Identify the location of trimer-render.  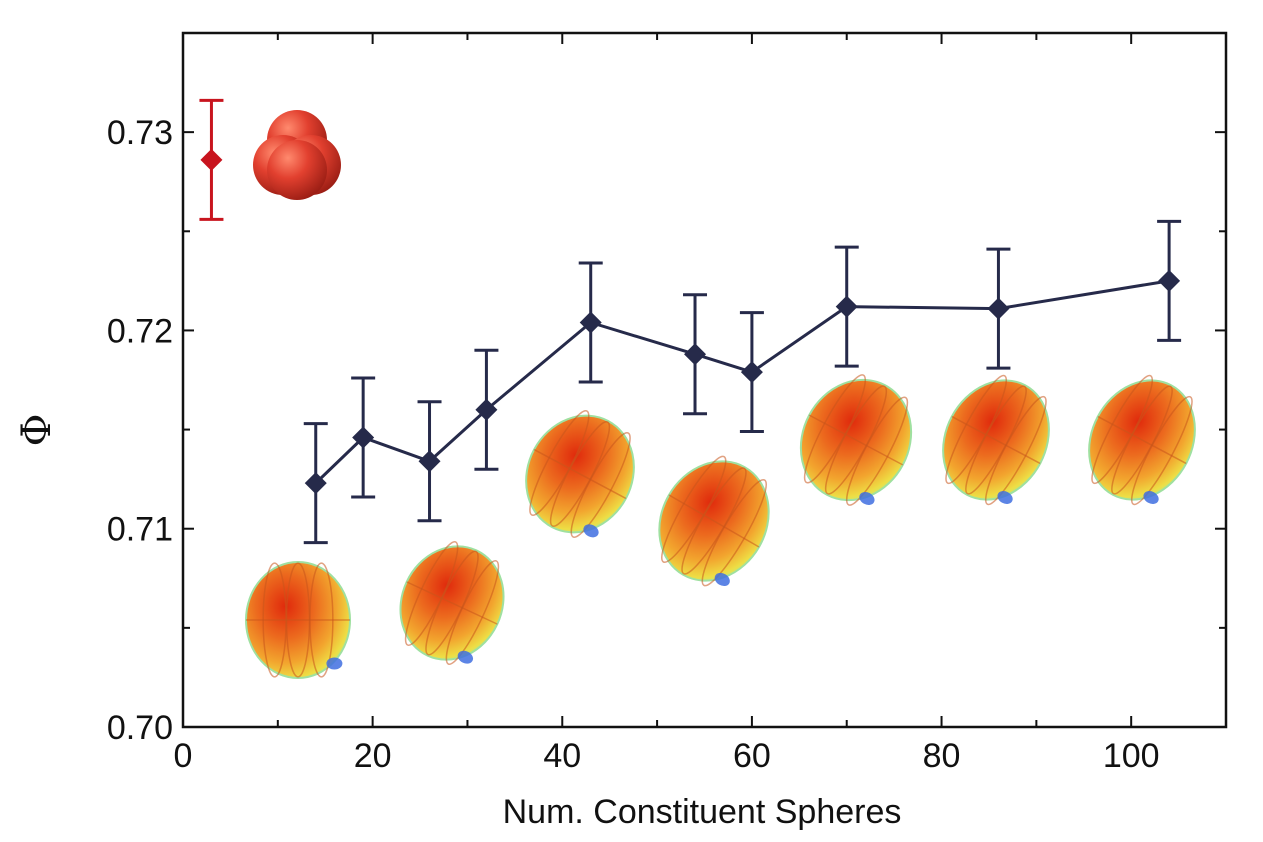
(297, 155).